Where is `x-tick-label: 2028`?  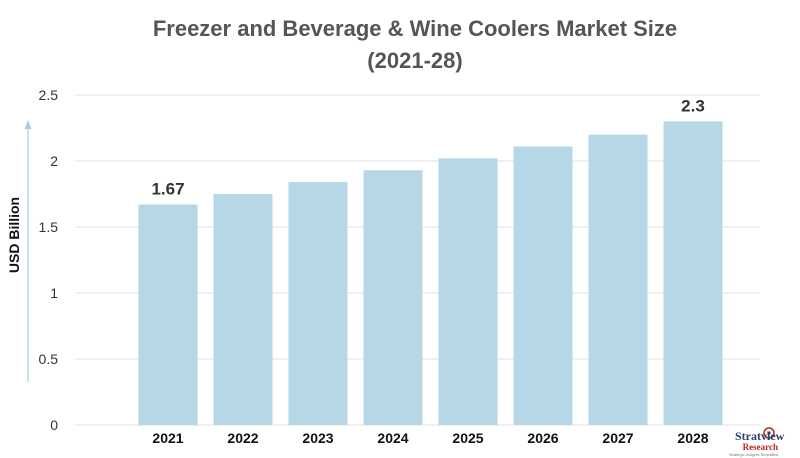 x-tick-label: 2028 is located at coordinates (692, 438).